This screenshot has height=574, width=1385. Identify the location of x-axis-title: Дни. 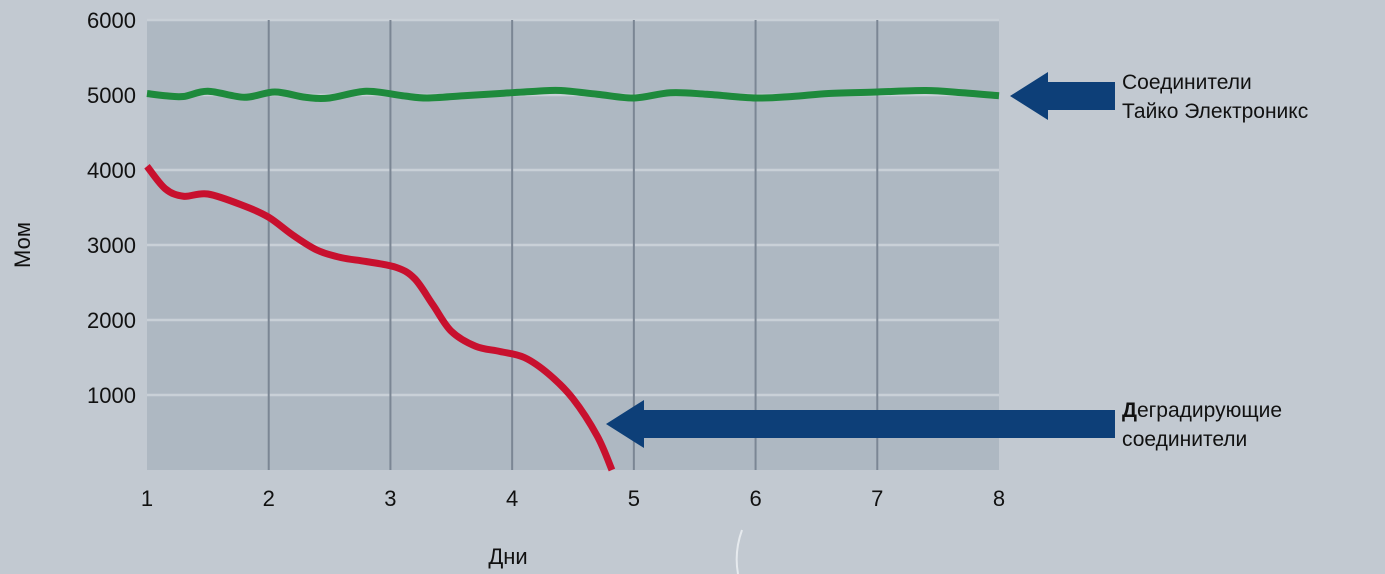
(507, 556).